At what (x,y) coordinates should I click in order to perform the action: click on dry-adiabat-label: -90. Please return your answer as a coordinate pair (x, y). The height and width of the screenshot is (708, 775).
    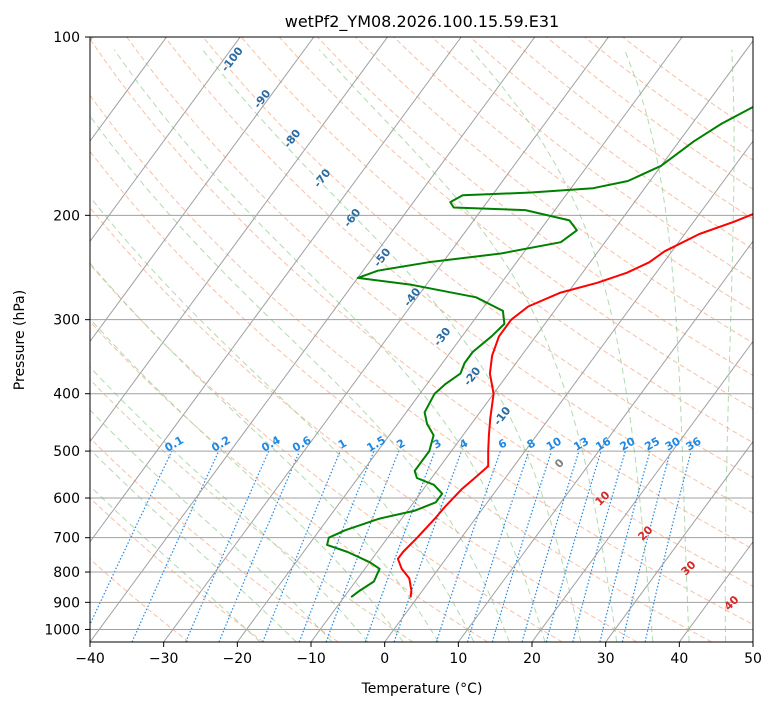
    Looking at the image, I should click on (262, 99).